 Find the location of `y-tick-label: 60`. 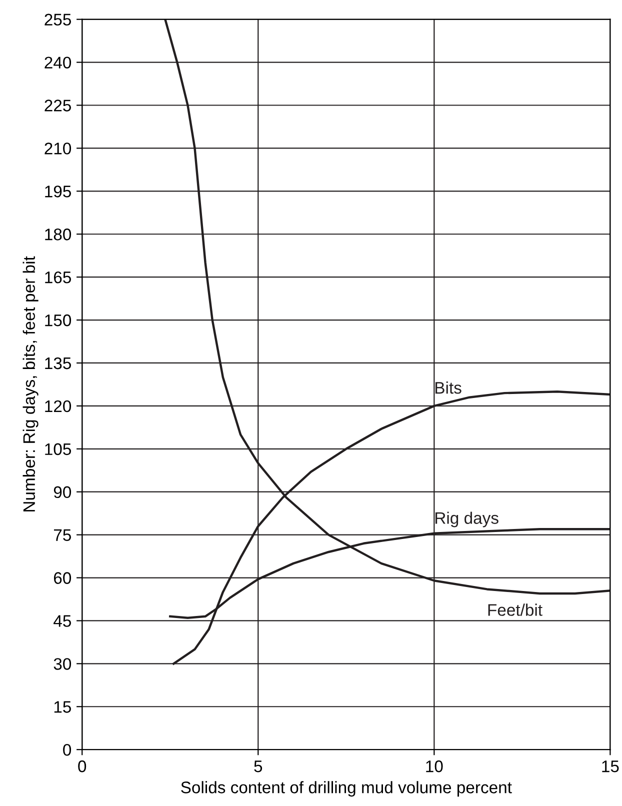

y-tick-label: 60 is located at coordinates (63, 578).